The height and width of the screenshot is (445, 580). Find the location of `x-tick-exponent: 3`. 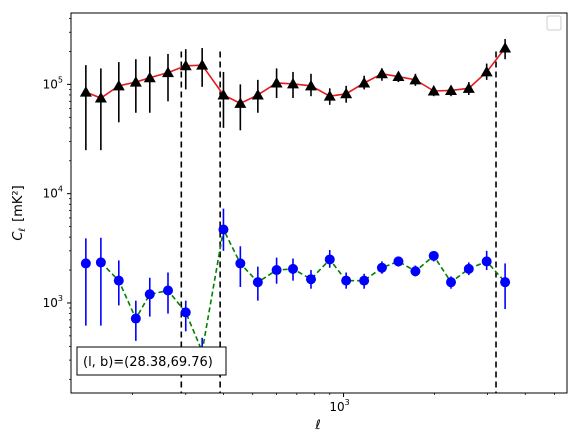

x-tick-exponent: 3 is located at coordinates (347, 402).